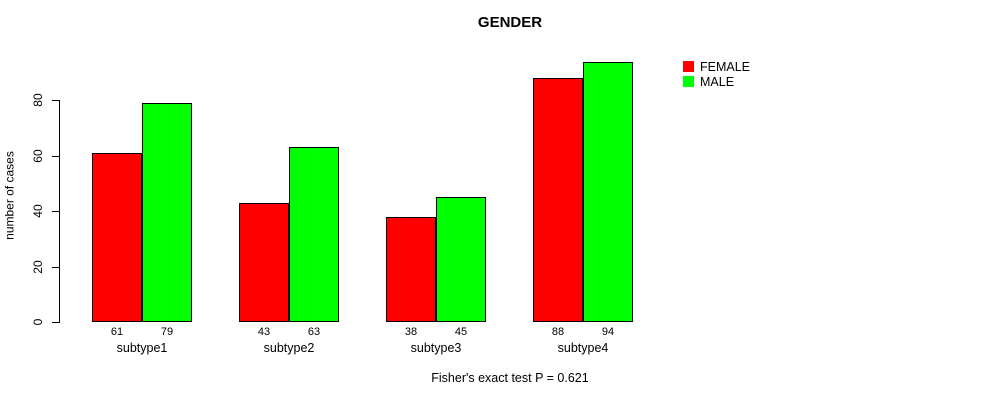  Describe the element at coordinates (583, 348) in the screenshot. I see `x-category-label: subtype4` at that location.